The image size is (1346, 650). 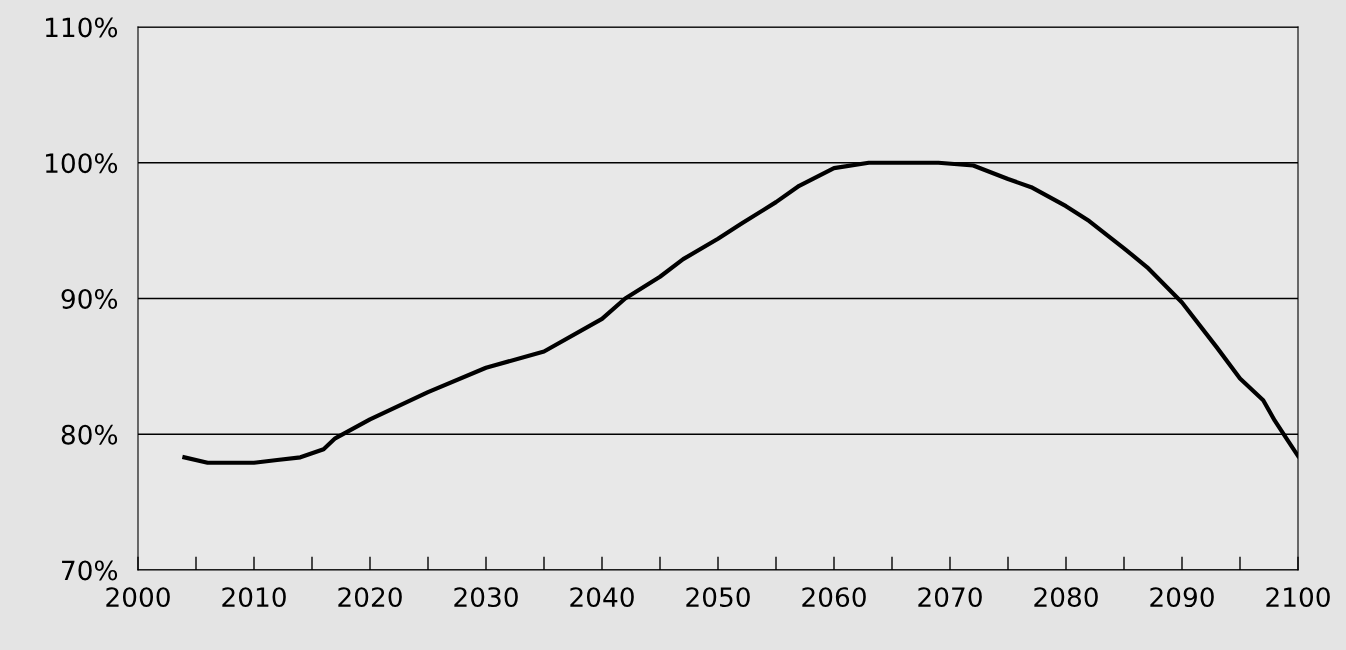 I want to click on y-tick-label: 90%, so click(x=89, y=298).